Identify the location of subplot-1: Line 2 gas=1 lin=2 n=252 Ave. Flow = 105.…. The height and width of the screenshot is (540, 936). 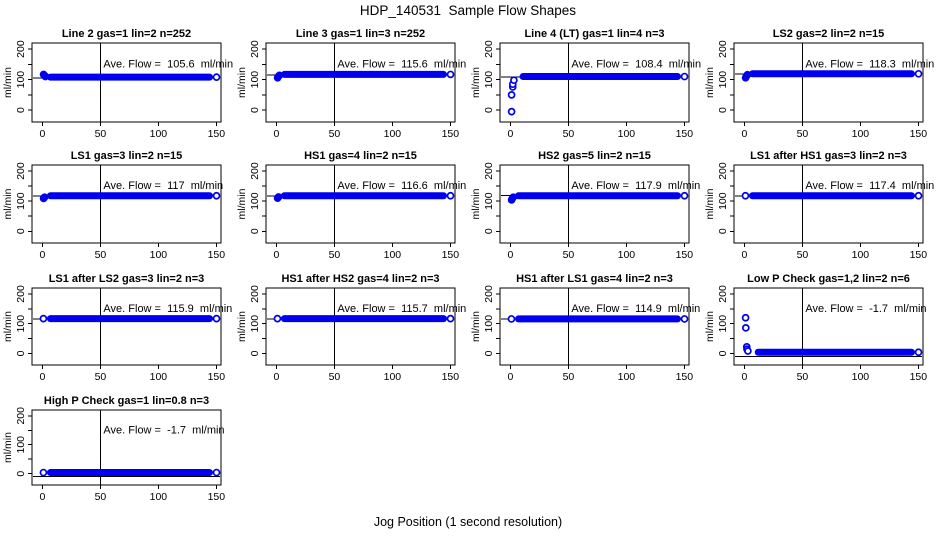
(117, 84).